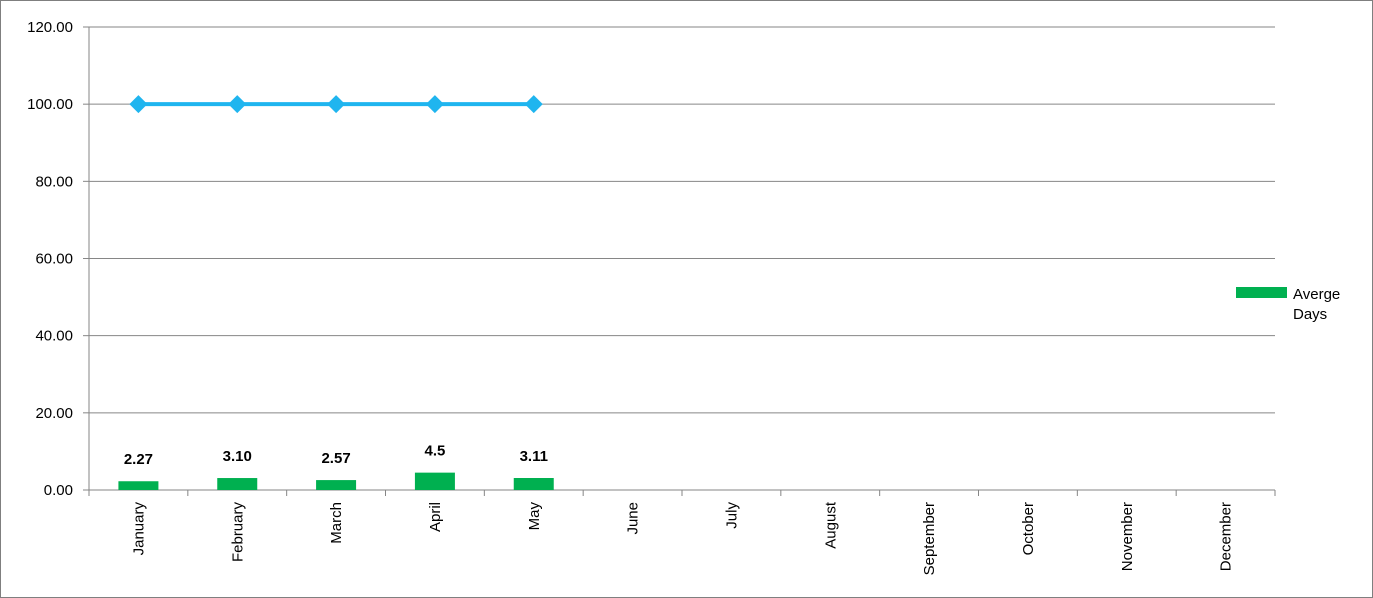 Image resolution: width=1373 pixels, height=598 pixels. Describe the element at coordinates (534, 456) in the screenshot. I see `data-label: 3.11` at that location.